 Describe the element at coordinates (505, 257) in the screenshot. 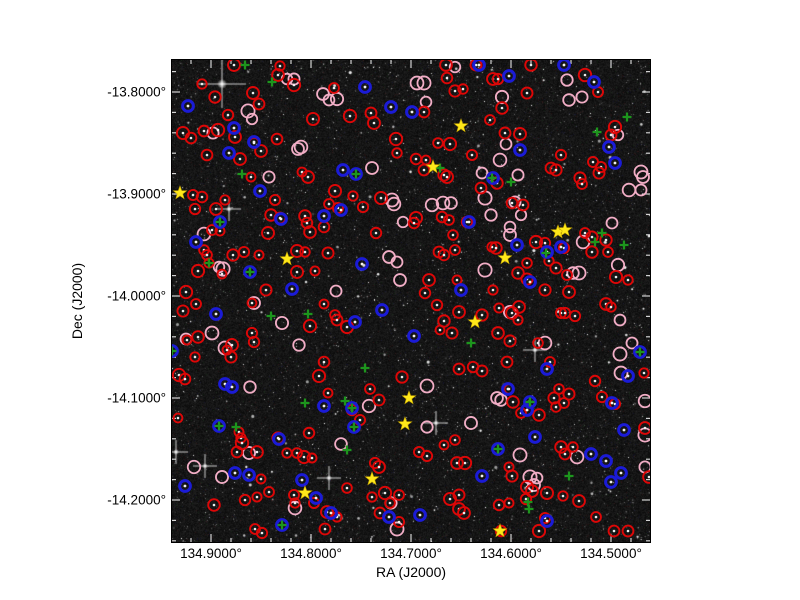

I see `yellow-star-marker` at that location.